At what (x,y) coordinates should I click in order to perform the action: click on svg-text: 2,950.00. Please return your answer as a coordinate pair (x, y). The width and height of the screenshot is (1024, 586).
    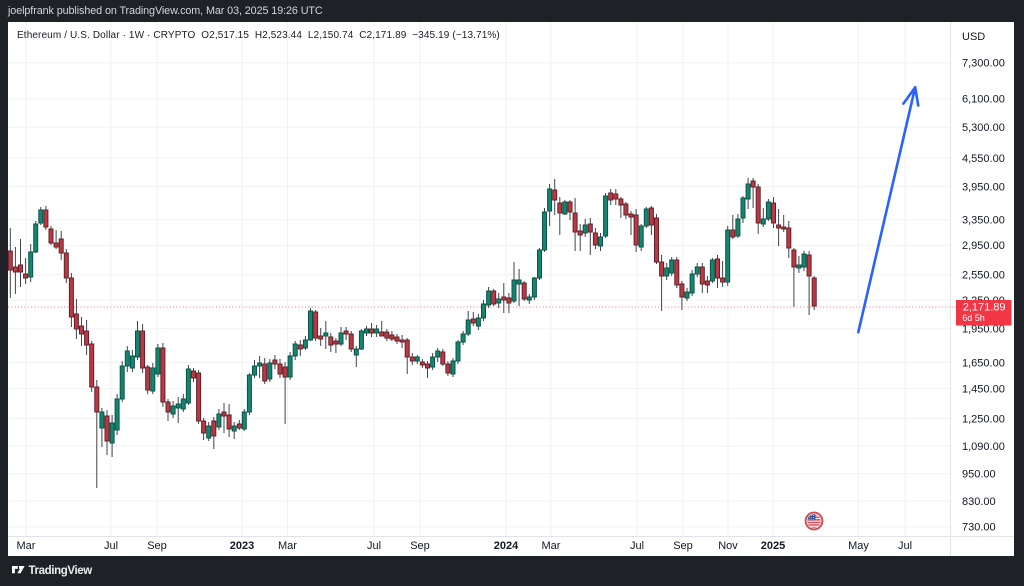
    Looking at the image, I should click on (983, 246).